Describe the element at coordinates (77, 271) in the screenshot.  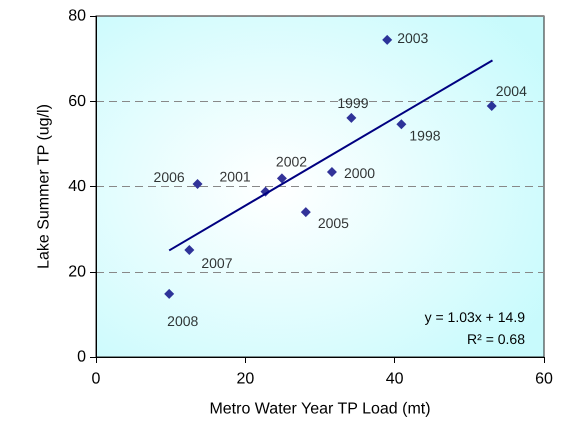
I see `y-tick-label: 20` at that location.